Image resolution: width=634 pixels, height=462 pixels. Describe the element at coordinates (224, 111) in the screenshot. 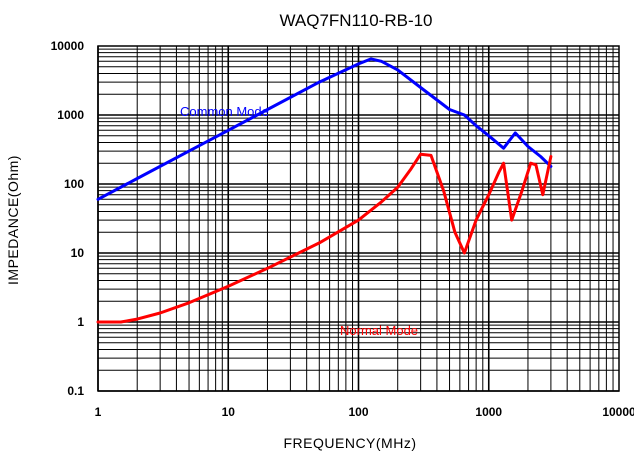

I see `common-mode-label: Common Mode` at that location.